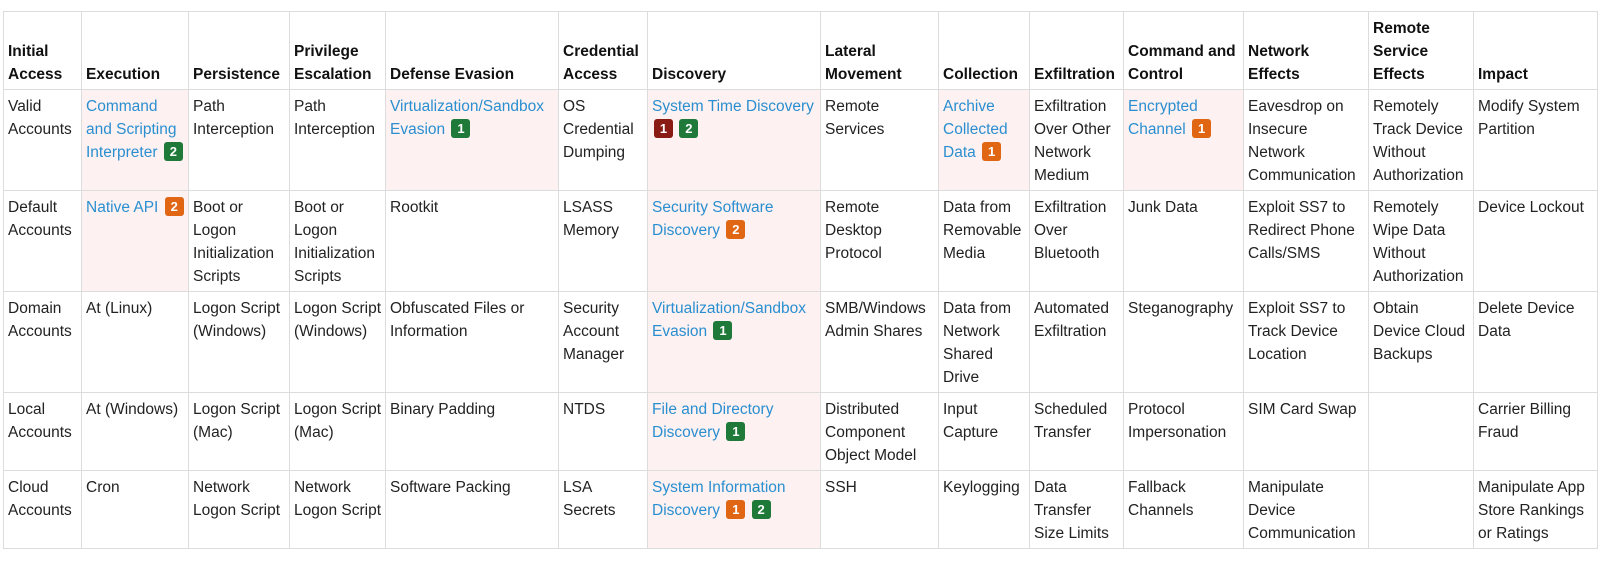 Image resolution: width=1600 pixels, height=580 pixels. I want to click on technique-cell: Cloud Accounts, so click(42, 509).